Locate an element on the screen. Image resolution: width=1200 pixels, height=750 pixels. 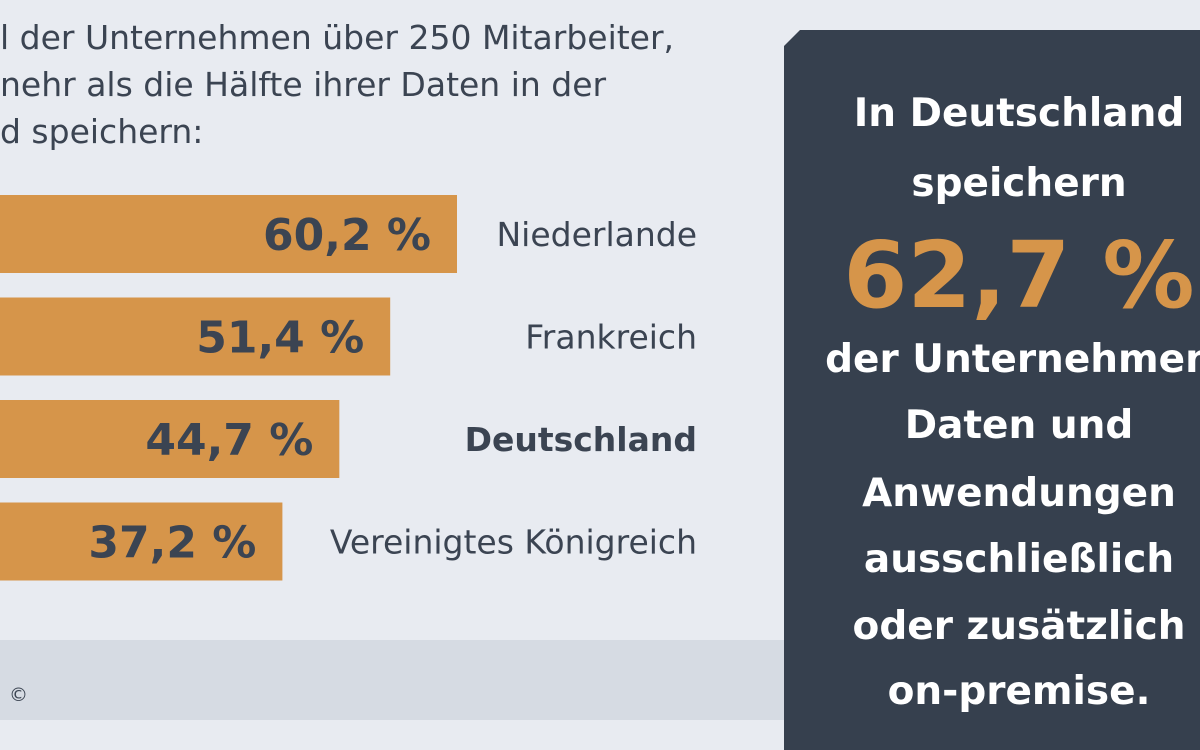
panel-big-value: 62,7 % is located at coordinates (1019, 275).